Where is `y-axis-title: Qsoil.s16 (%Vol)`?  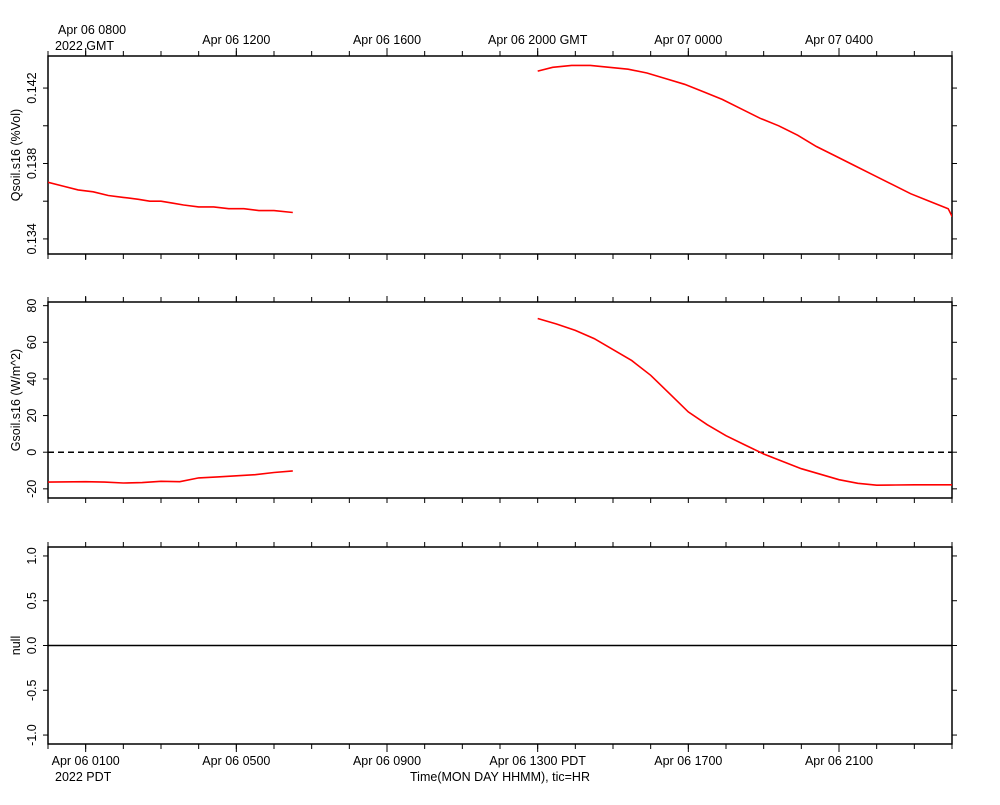
y-axis-title: Qsoil.s16 (%Vol) is located at coordinates (16, 155).